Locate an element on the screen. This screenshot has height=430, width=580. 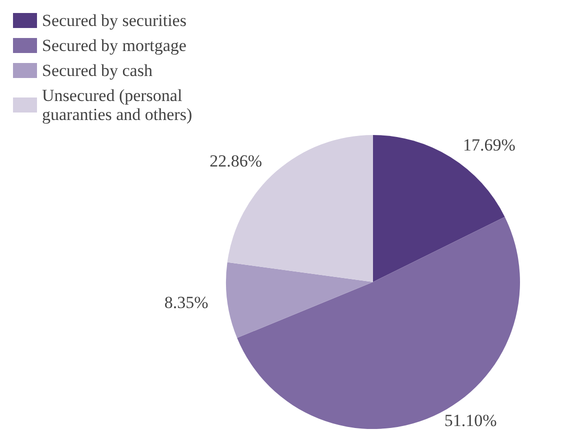
legend-label: Secured by securities is located at coordinates (114, 20).